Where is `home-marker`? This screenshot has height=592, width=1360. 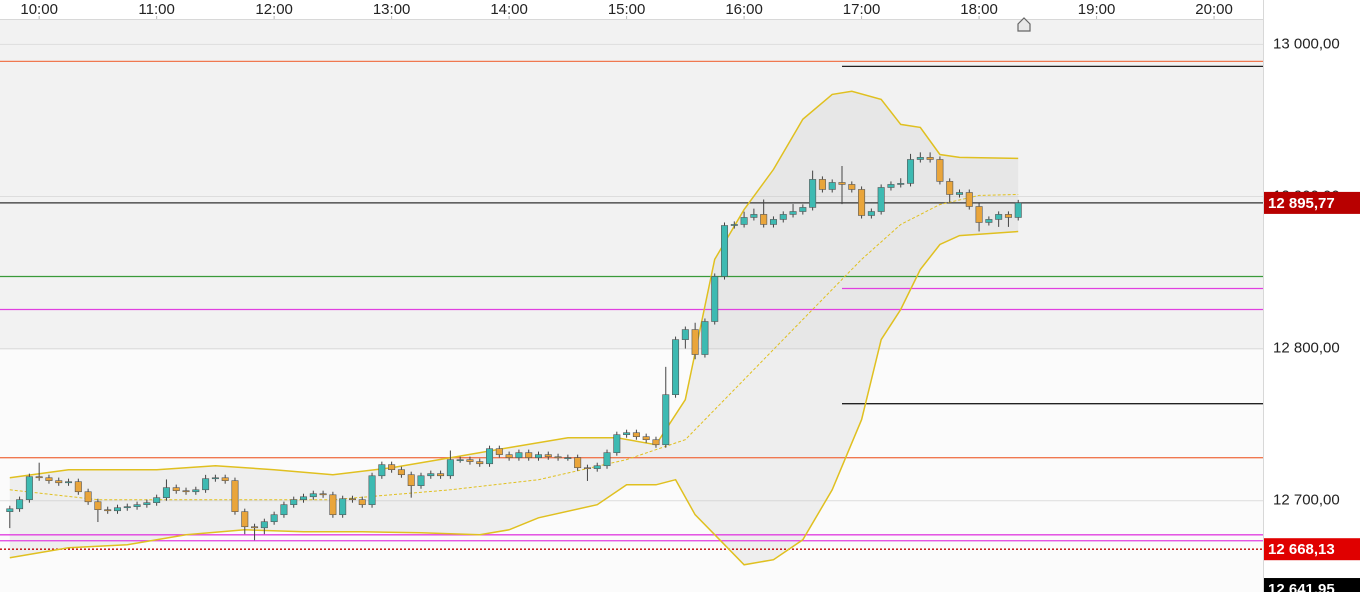
home-marker is located at coordinates (1024, 24).